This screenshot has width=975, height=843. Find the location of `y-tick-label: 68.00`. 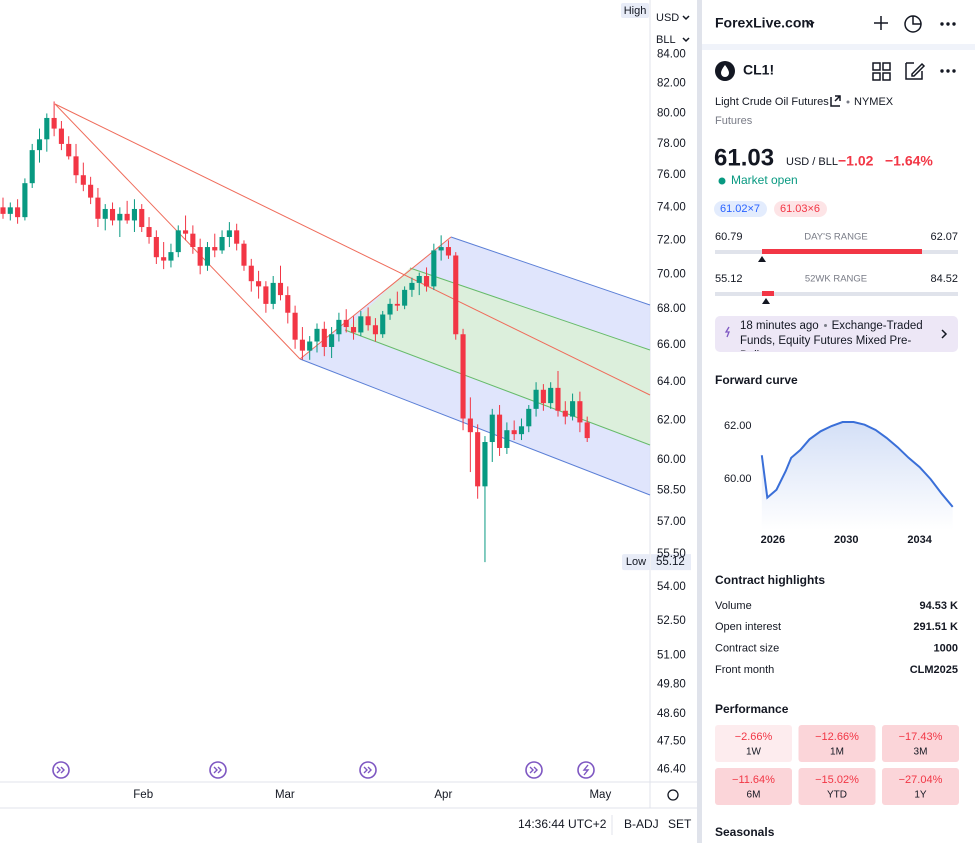

y-tick-label: 68.00 is located at coordinates (671, 309).